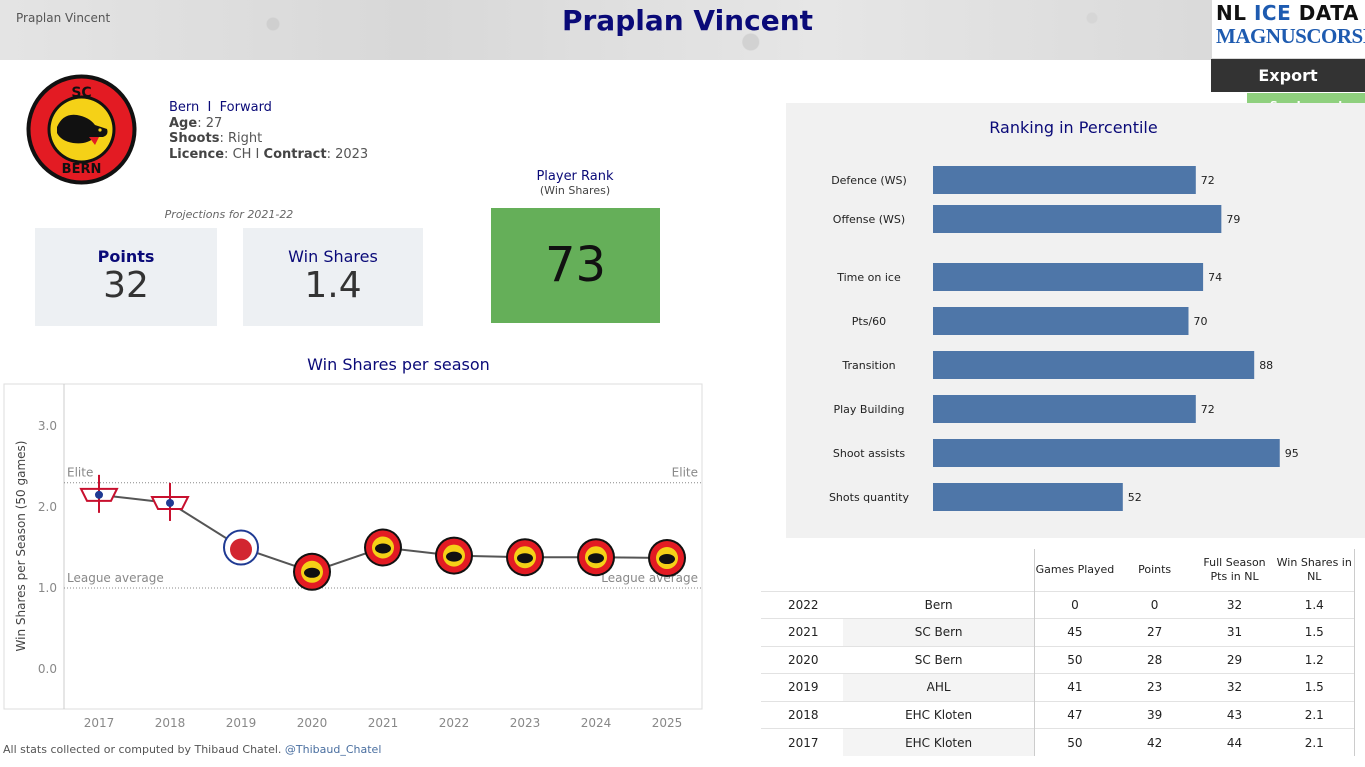 The image size is (1365, 767). I want to click on shoots-line: Shoots: Right, so click(216, 138).